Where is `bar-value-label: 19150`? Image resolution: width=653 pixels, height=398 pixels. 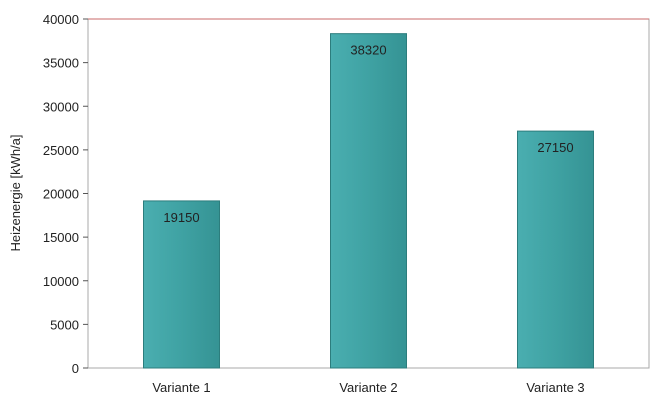 bar-value-label: 19150 is located at coordinates (181, 217).